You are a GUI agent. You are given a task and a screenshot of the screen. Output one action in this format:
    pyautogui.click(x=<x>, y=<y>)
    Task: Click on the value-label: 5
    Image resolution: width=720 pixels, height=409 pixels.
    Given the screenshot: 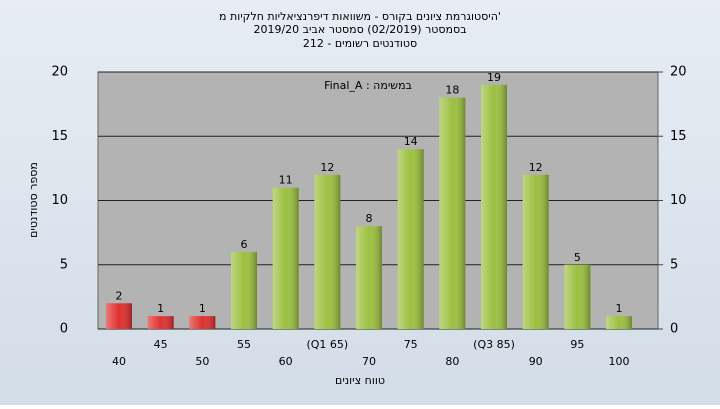 What is the action you would take?
    pyautogui.click(x=577, y=257)
    